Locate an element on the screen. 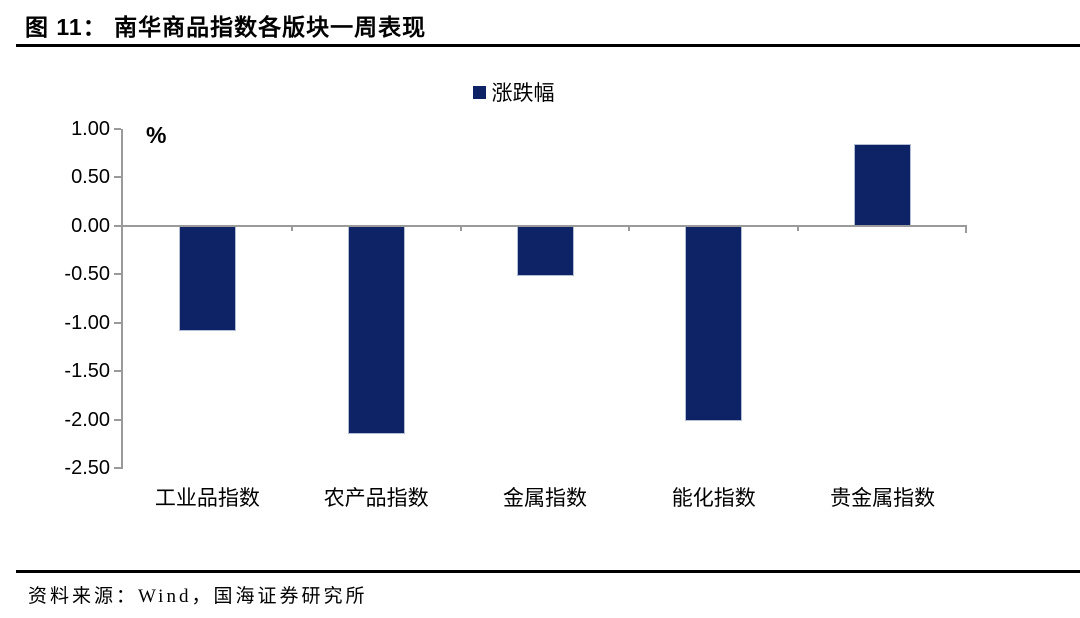  y-axis-tick-label-3: -0.50 is located at coordinates (87, 274).